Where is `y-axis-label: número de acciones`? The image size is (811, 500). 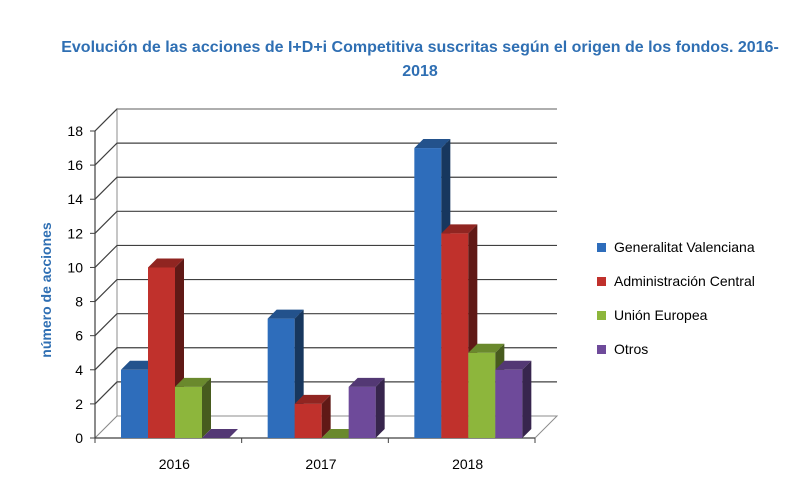 y-axis-label: número de acciones is located at coordinates (46, 290).